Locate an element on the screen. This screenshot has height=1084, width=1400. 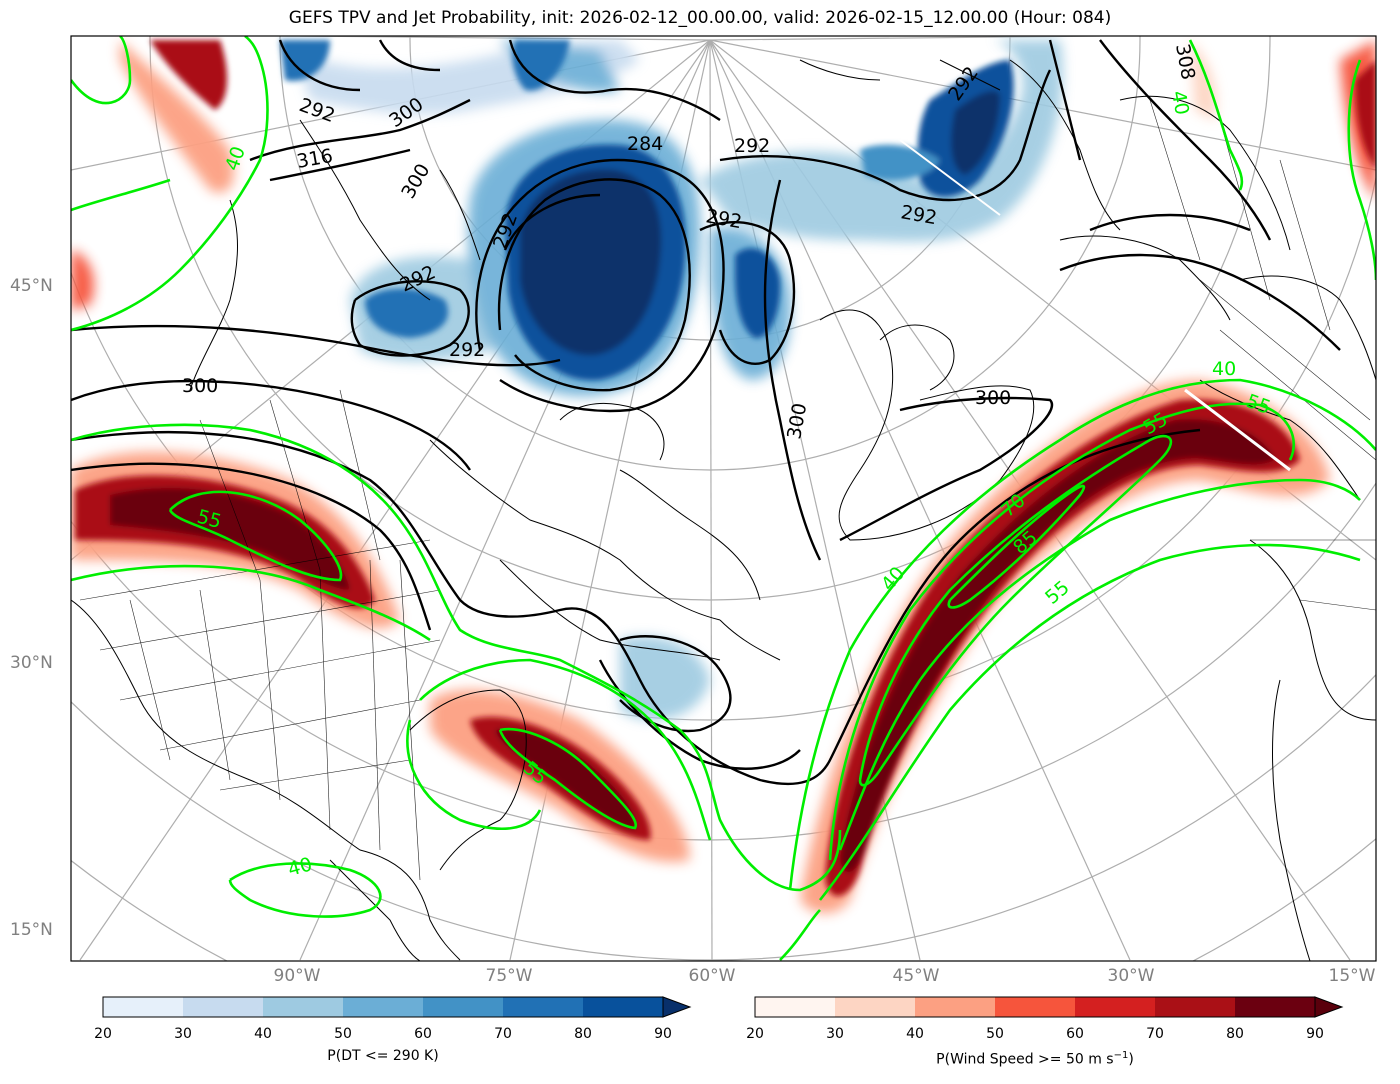
lon-label-15w: 15°W is located at coordinates (1352, 976).